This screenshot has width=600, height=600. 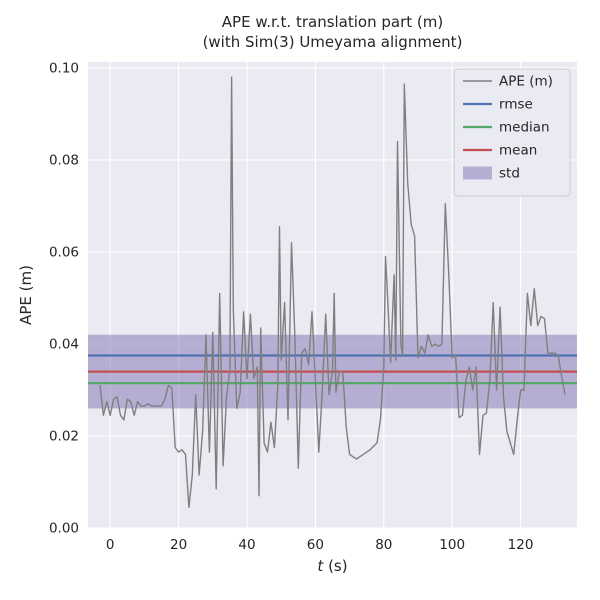 I want to click on chart-title-line1: APE w.r.t. translation part (m), so click(x=332, y=22).